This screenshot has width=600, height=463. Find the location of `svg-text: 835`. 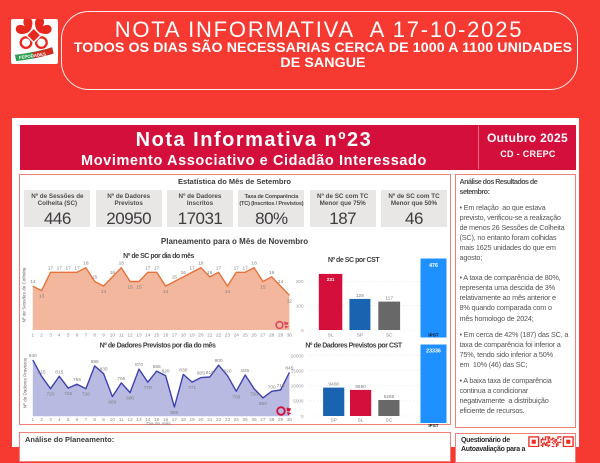

svg-text: 835 is located at coordinates (103, 370).